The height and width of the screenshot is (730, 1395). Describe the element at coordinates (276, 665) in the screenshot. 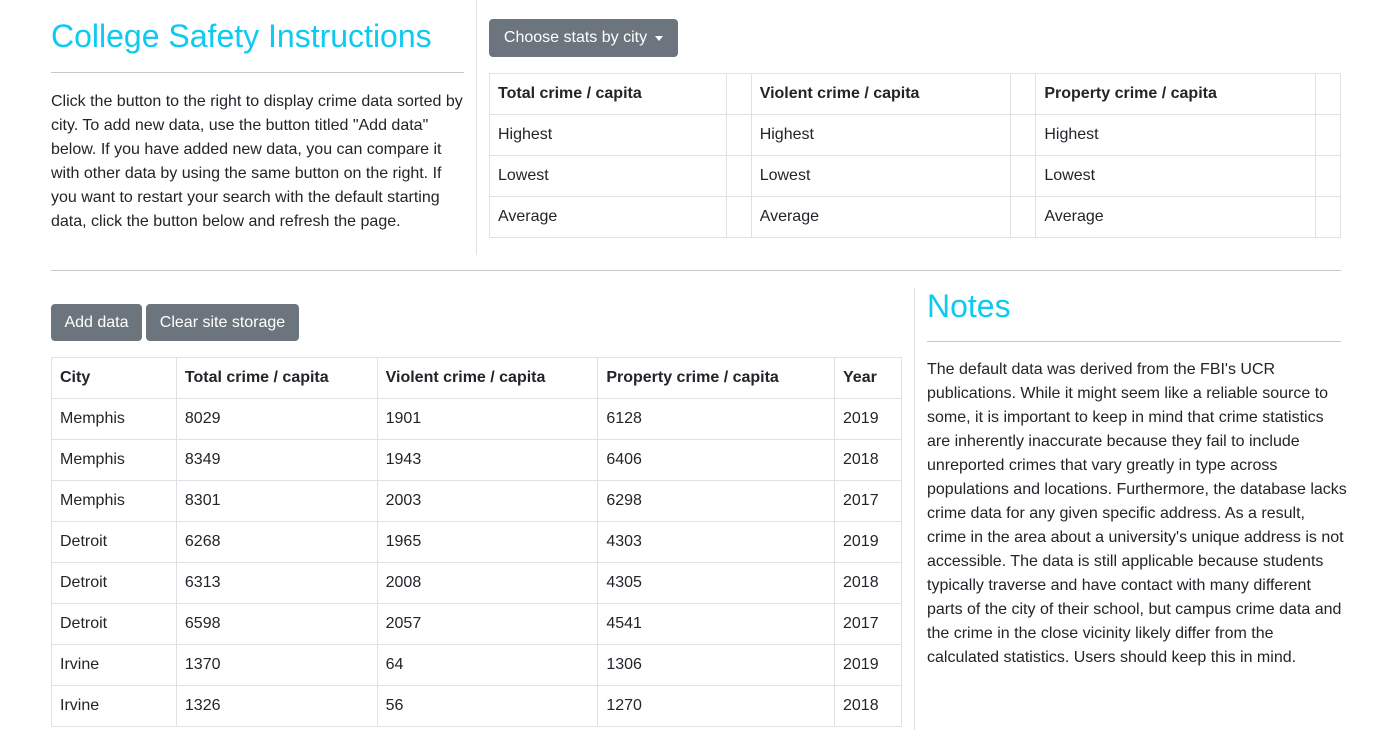

I see `cell-total: 1370` at that location.